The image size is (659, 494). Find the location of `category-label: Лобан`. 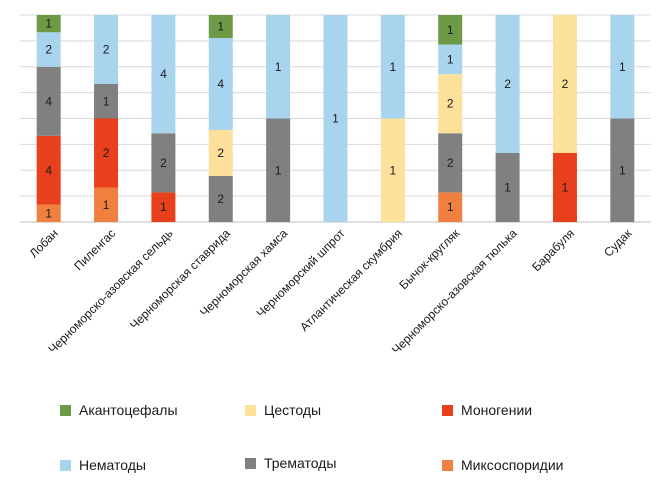

category-label: Лобан is located at coordinates (44, 243).